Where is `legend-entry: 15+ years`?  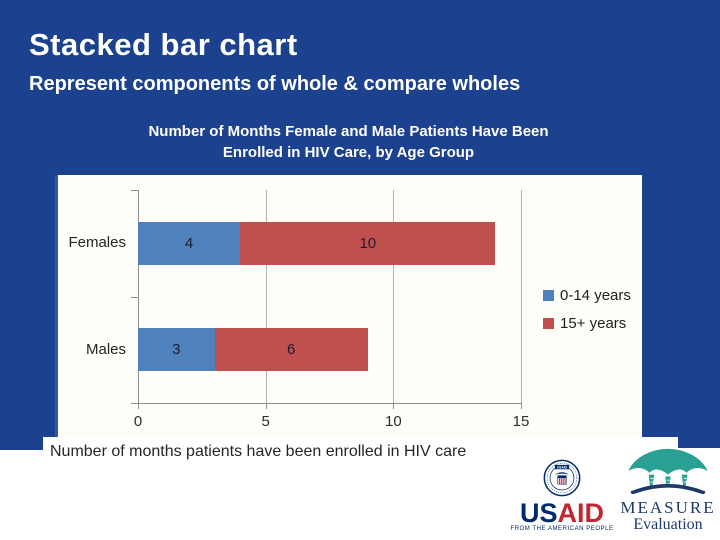
legend-entry: 15+ years is located at coordinates (587, 323).